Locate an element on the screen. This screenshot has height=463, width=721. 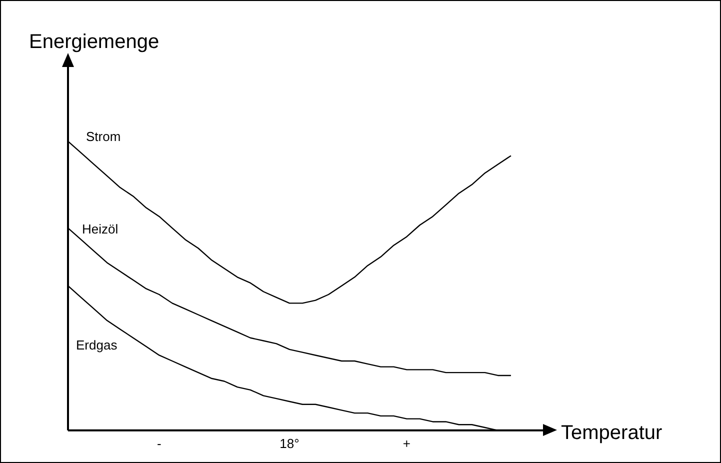
series-label: Erdgas is located at coordinates (97, 344).